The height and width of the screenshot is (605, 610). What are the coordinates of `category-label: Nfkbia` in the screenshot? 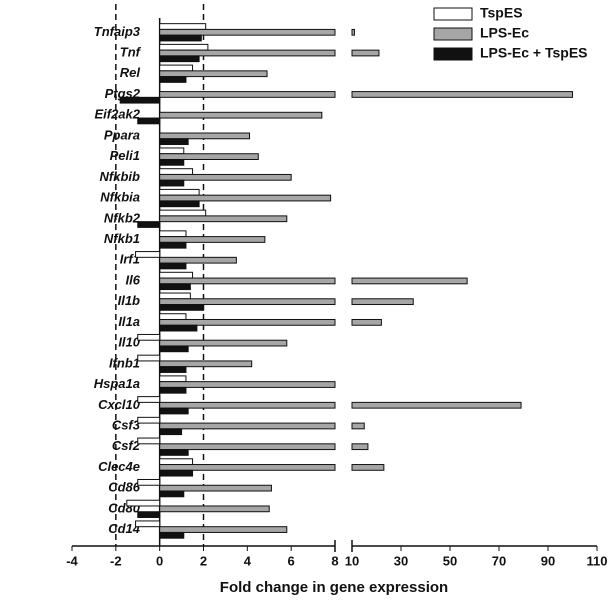 It's located at (120, 197).